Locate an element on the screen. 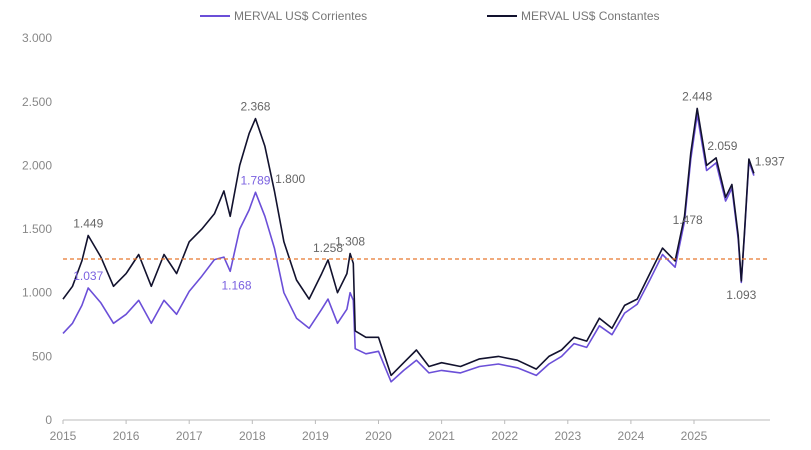 The image size is (811, 450). y-tick-label: 3.000 is located at coordinates (37, 38).